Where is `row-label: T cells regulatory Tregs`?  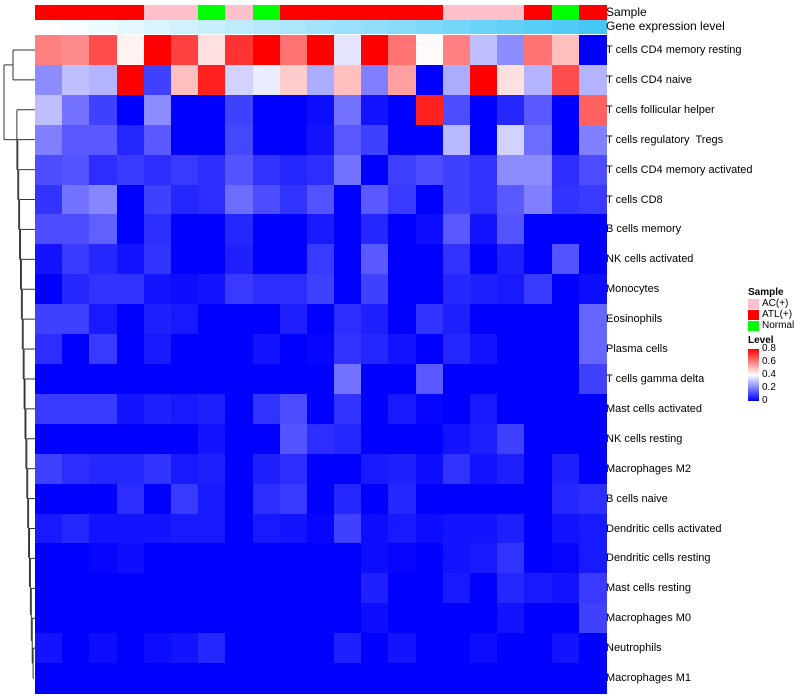 row-label: T cells regulatory Tregs is located at coordinates (665, 139).